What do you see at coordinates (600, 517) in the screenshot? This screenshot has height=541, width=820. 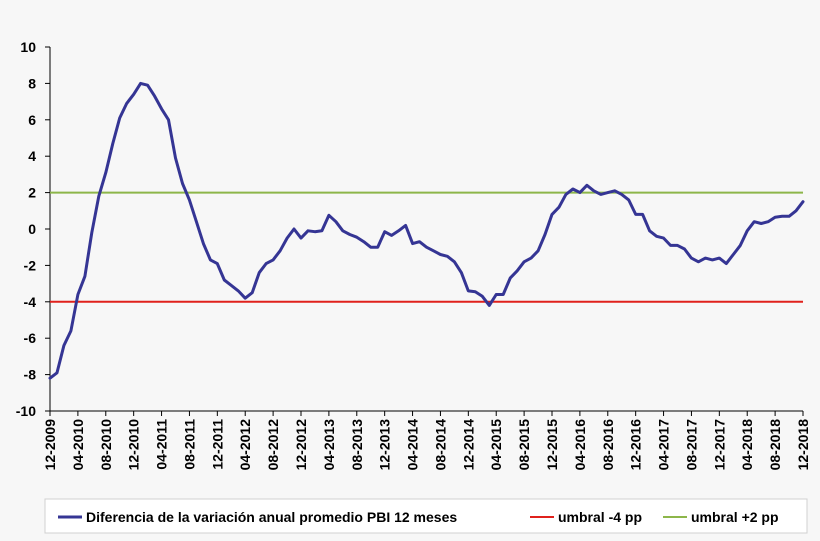 I see `legend-label-umbral-minus4: umbral -4 pp` at bounding box center [600, 517].